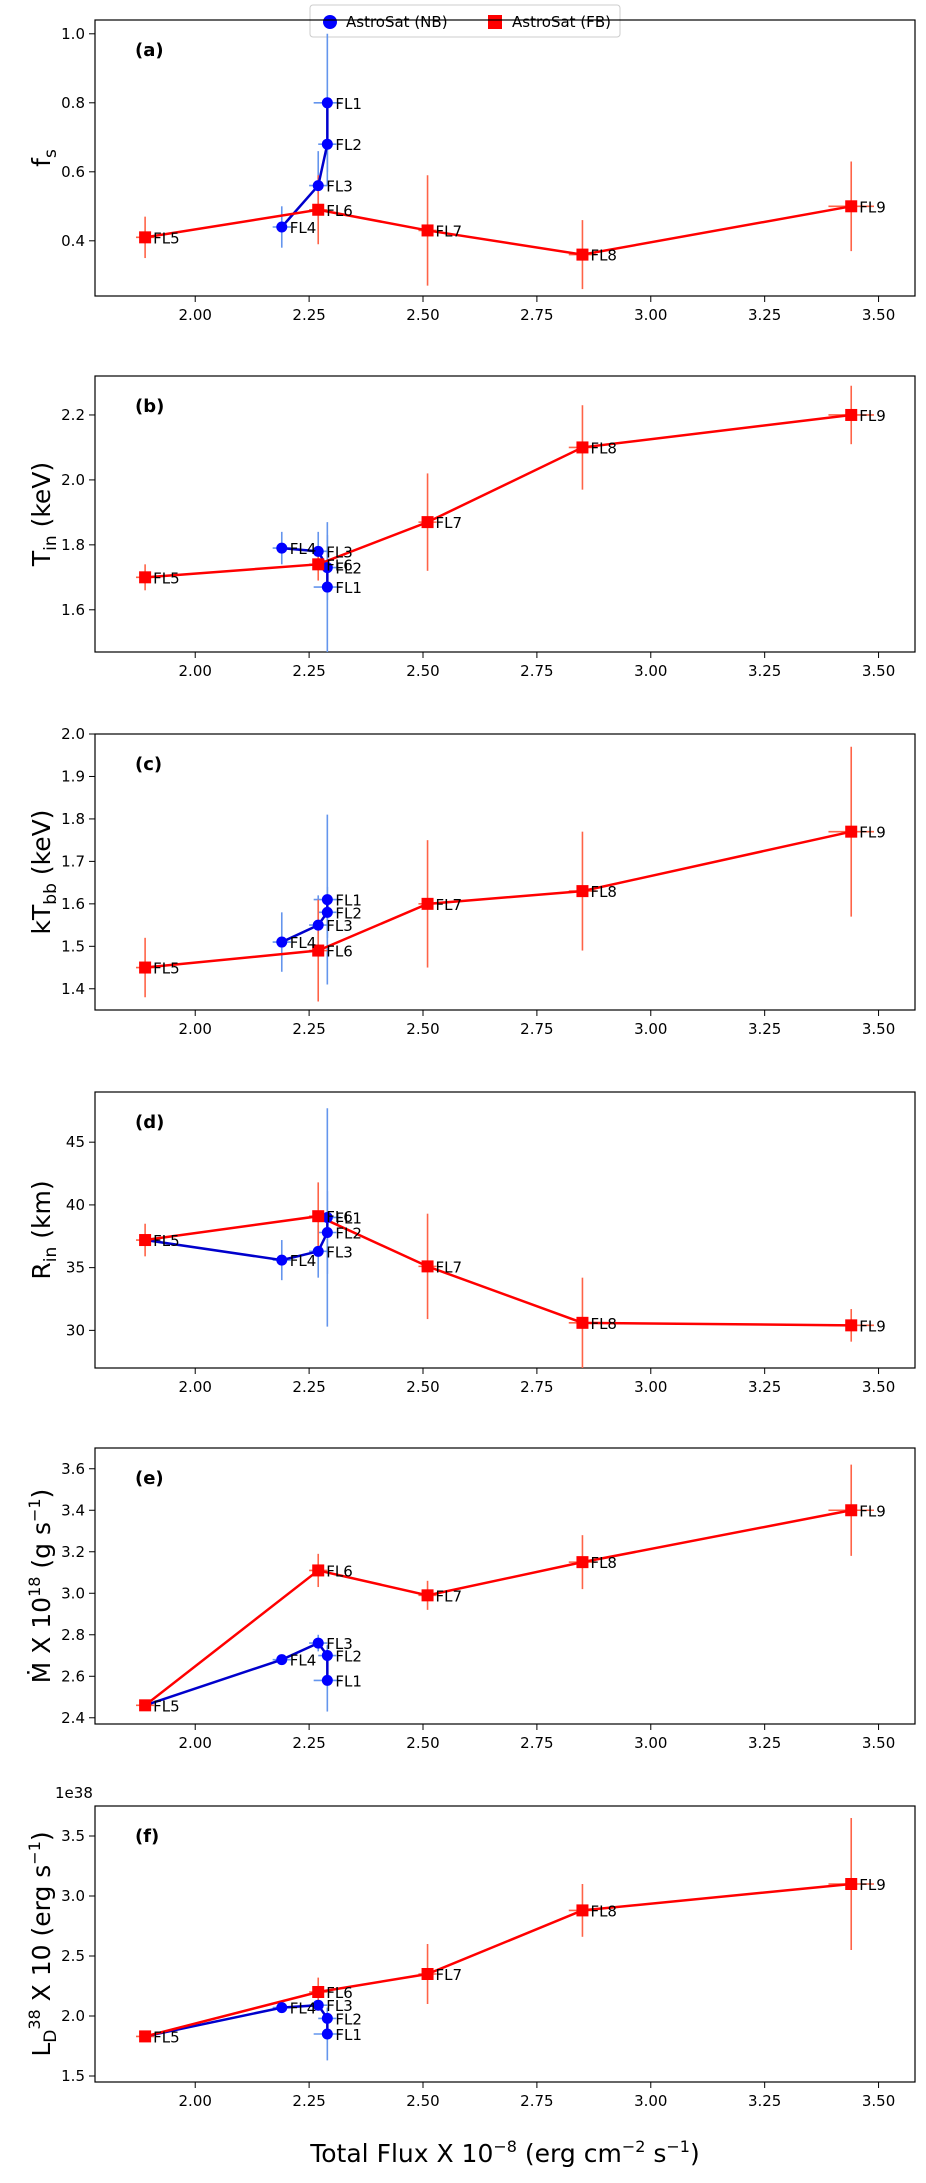 The height and width of the screenshot is (2183, 926). I want to click on fb-point-fl5, so click(145, 577).